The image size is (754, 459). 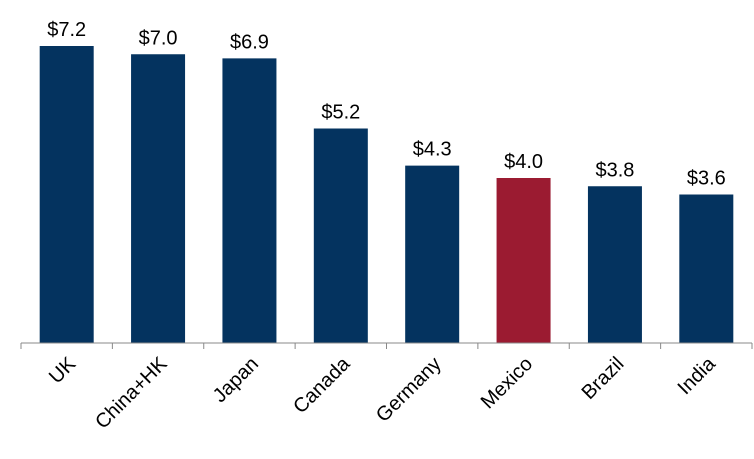 I want to click on value-label: $5.2, so click(x=340, y=113).